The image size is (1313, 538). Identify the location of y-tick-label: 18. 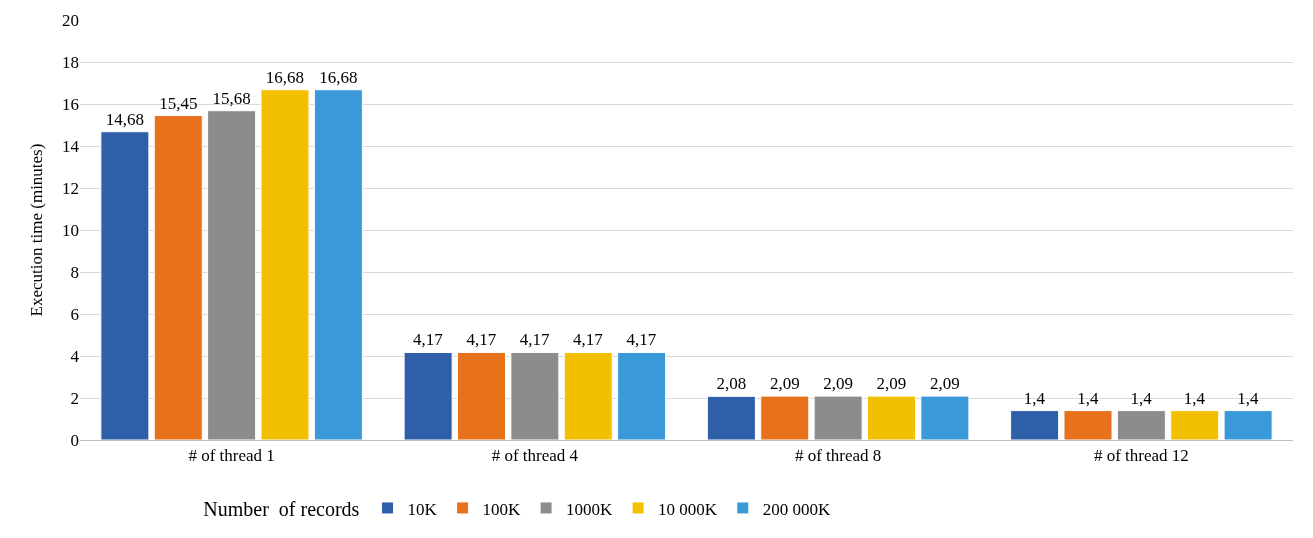
(70, 62).